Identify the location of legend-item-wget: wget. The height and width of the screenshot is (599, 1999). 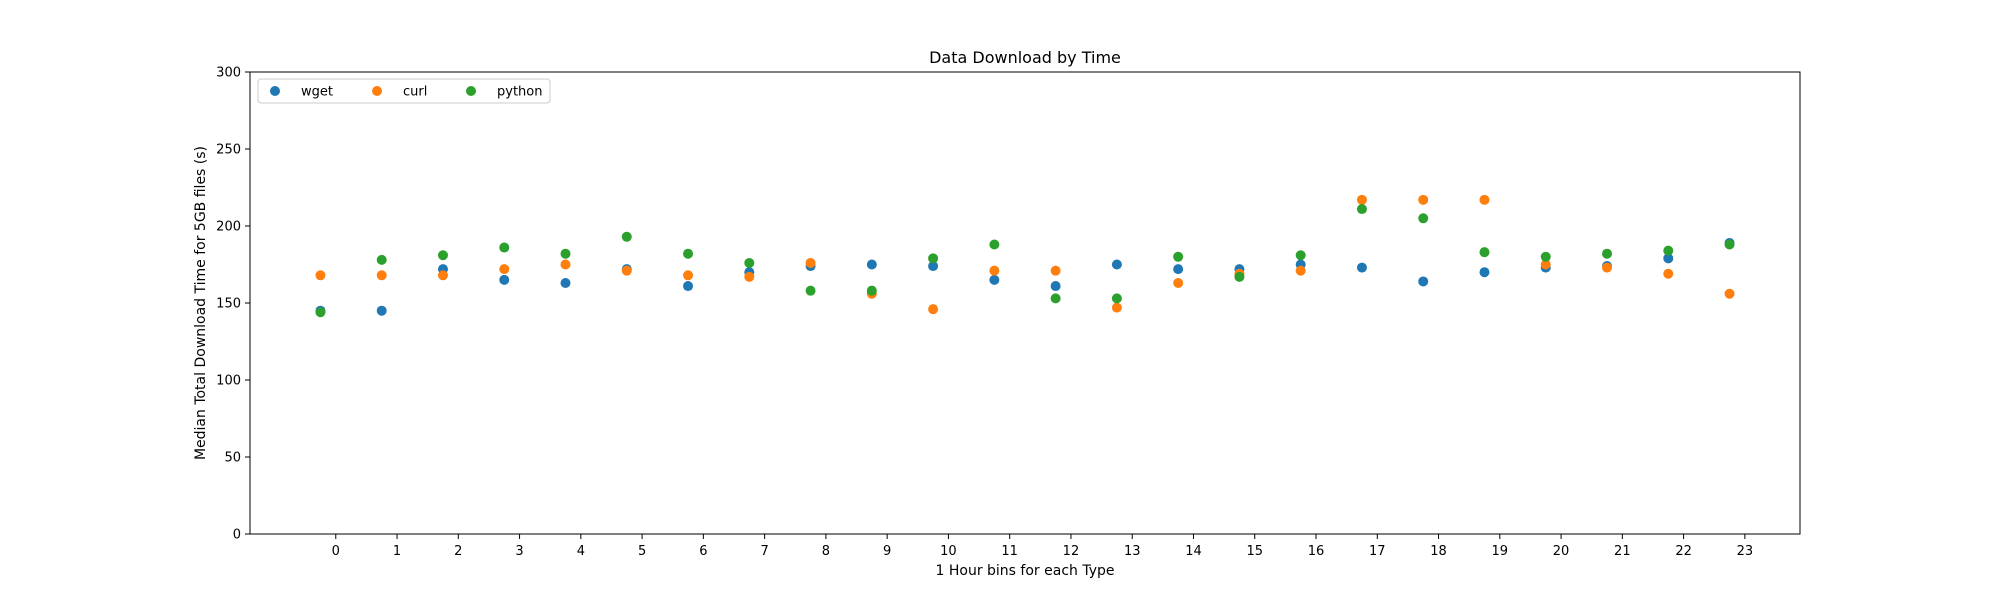
(301, 92).